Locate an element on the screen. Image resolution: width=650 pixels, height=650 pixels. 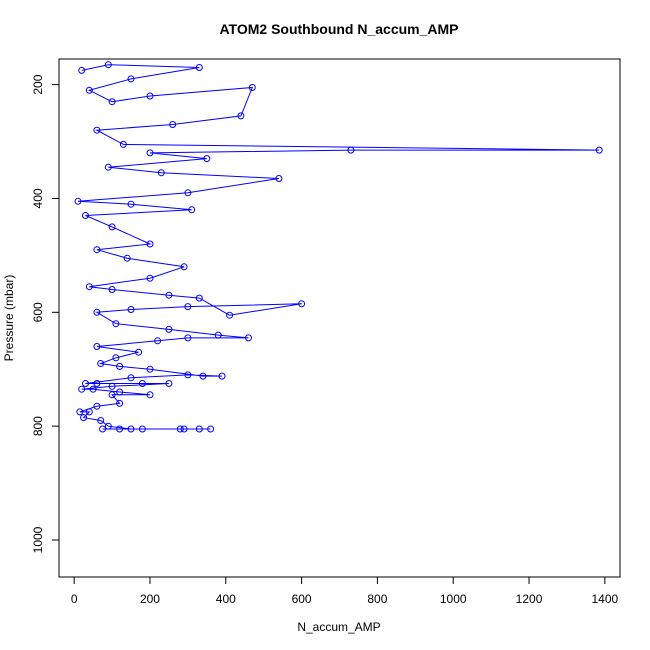
x-tick-label: 800 is located at coordinates (377, 599).